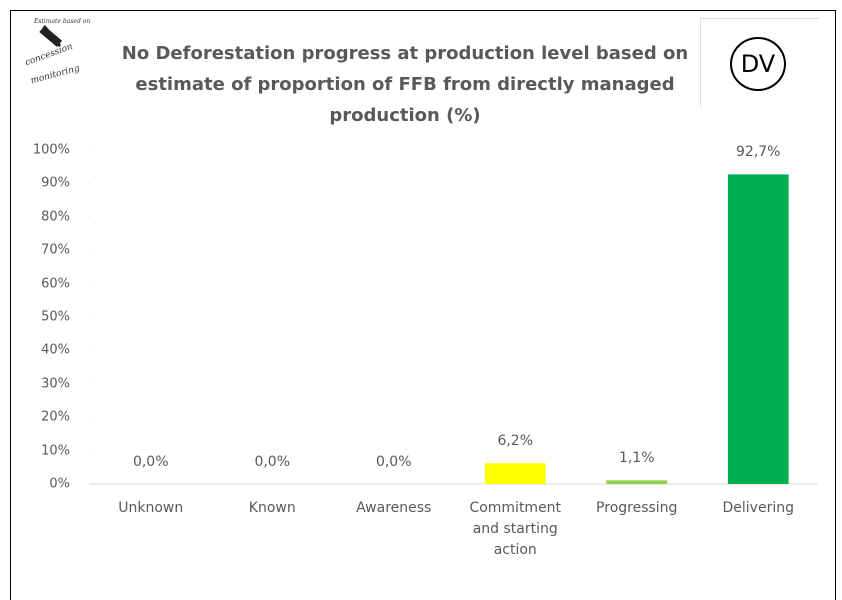 The width and height of the screenshot is (842, 600). I want to click on y-tick-label: 80%, so click(55, 217).